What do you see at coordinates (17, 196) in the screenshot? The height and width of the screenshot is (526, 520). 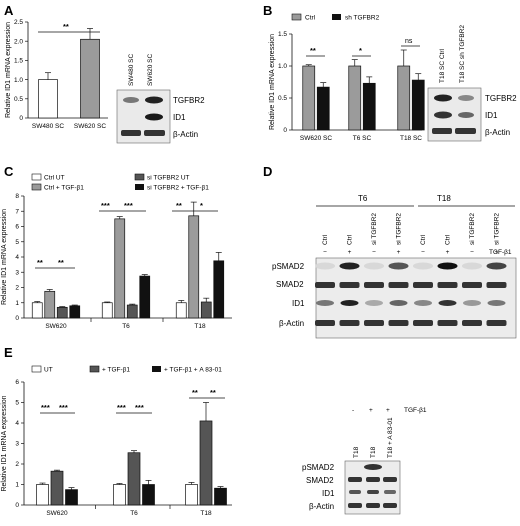 I see `chart-c-ytick-label: 8` at bounding box center [17, 196].